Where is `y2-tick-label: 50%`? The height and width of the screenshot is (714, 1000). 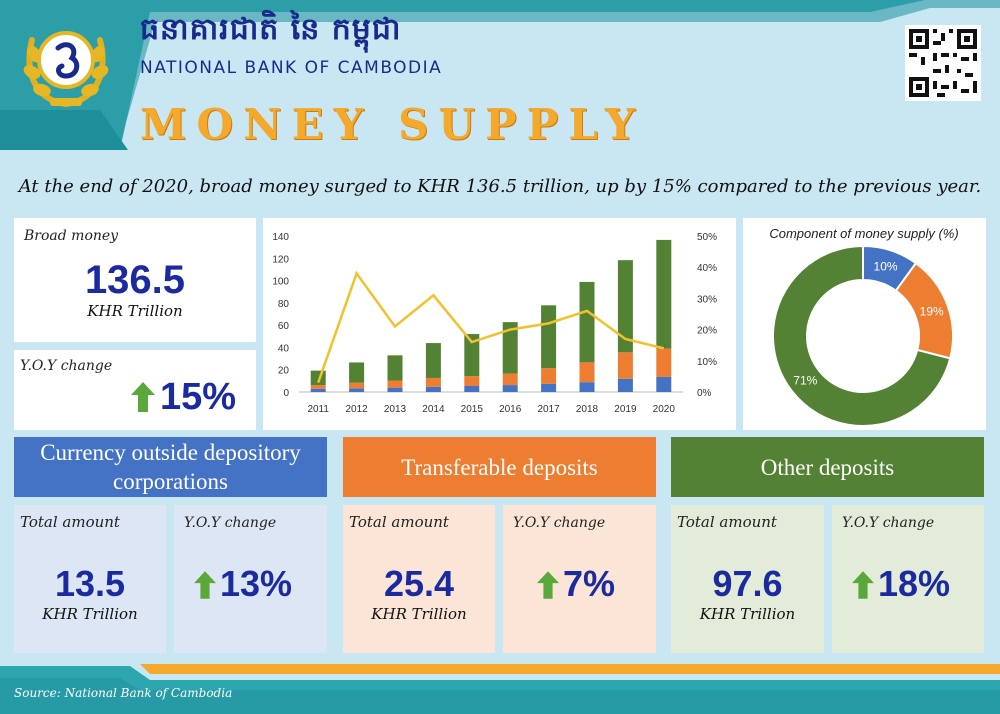 y2-tick-label: 50% is located at coordinates (707, 237).